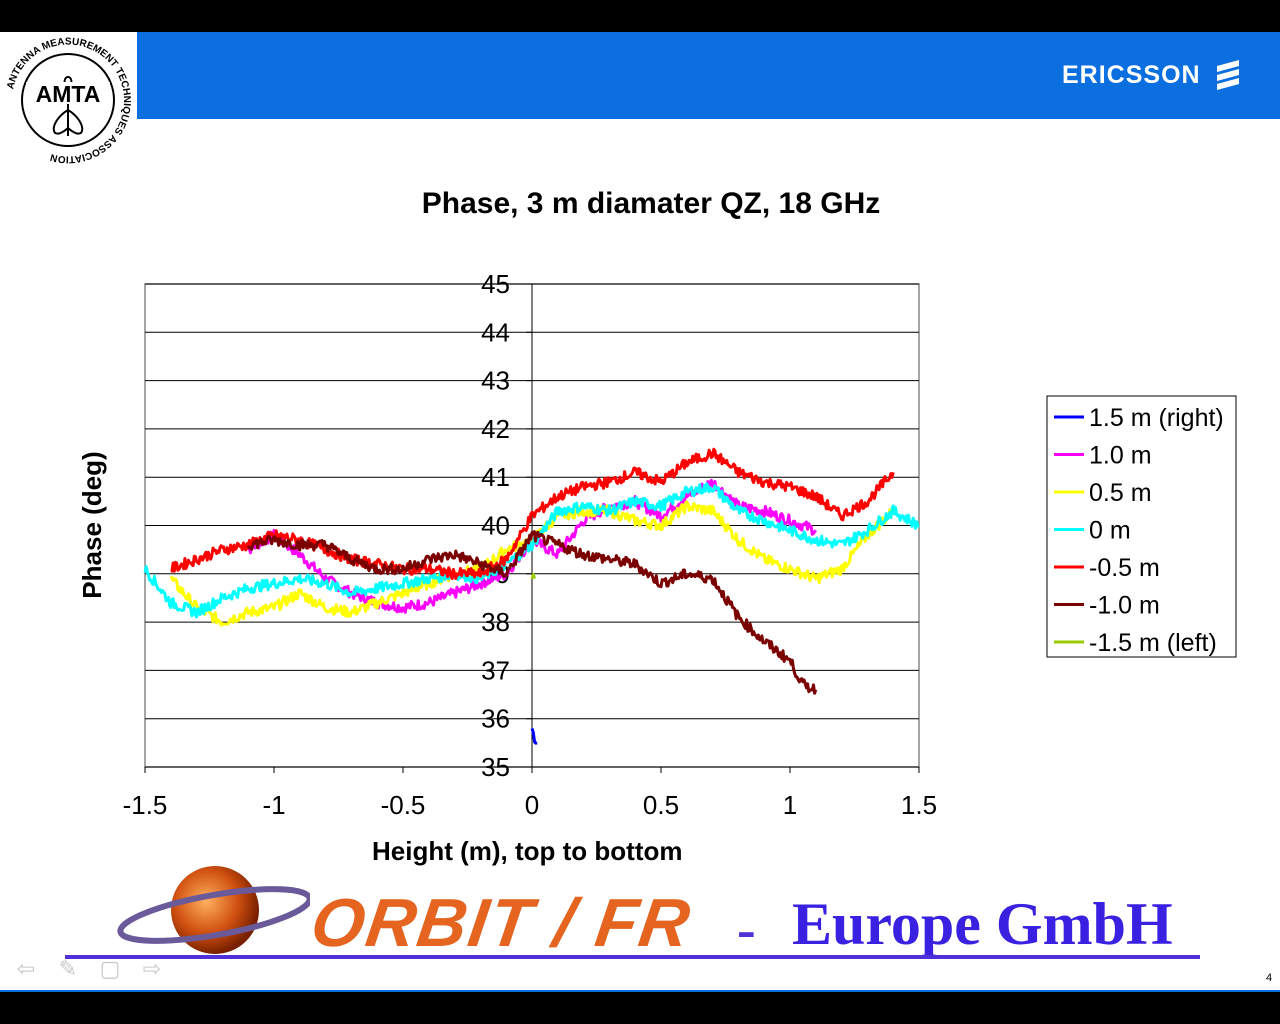  Describe the element at coordinates (495, 719) in the screenshot. I see `y-tick-label: 36` at that location.